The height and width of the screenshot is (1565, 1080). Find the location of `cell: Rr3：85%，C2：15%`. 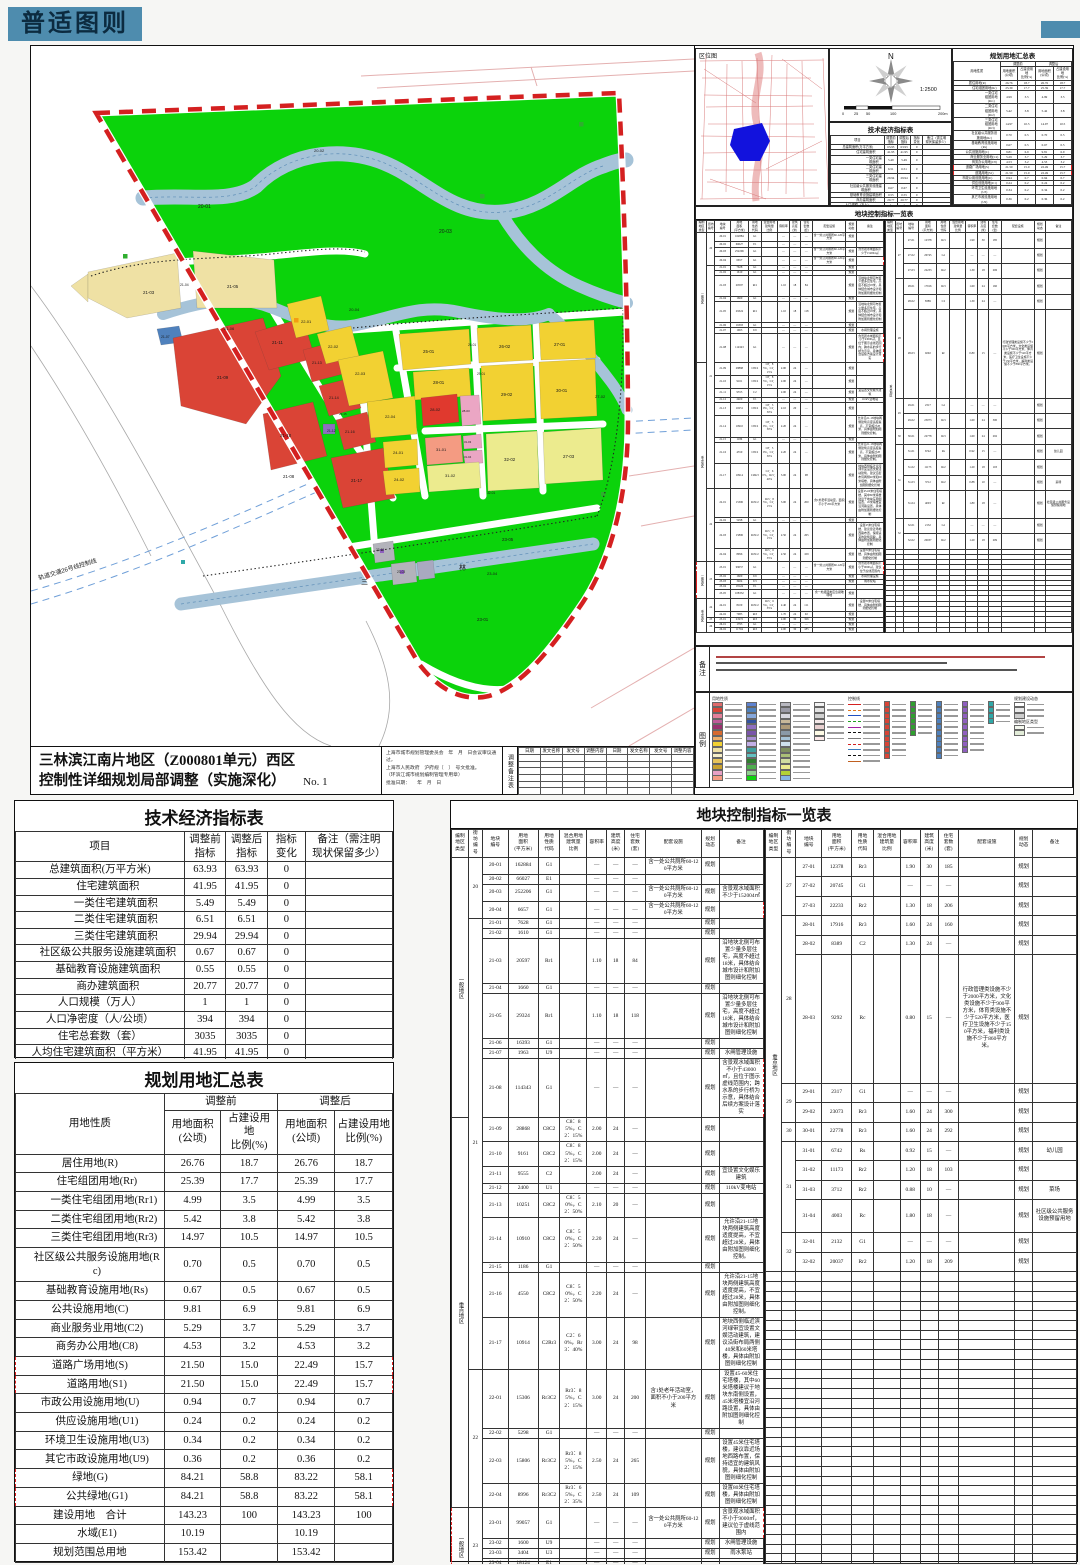

cell: Rr3：85%，C2：15% is located at coordinates (573, 1399).